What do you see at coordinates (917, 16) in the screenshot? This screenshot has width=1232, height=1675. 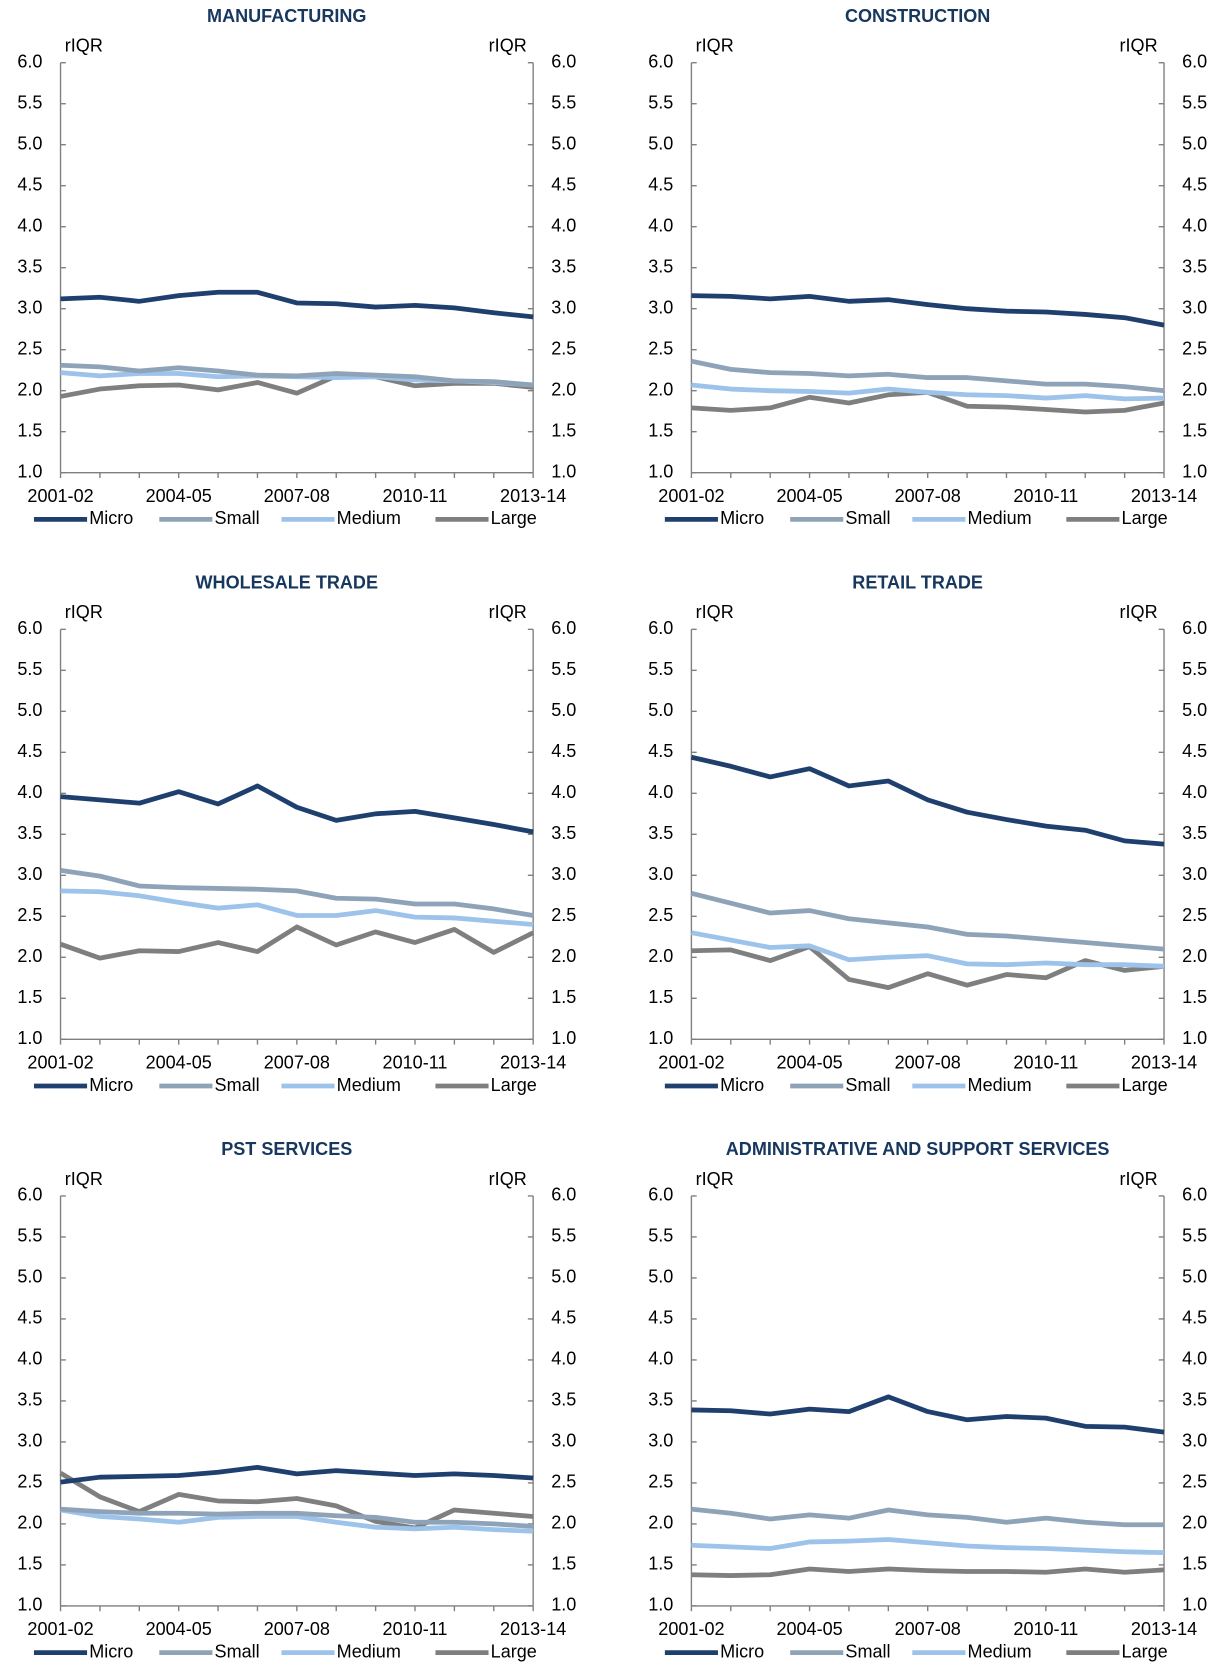 I see `chart-title: CONSTRUCTION` at bounding box center [917, 16].